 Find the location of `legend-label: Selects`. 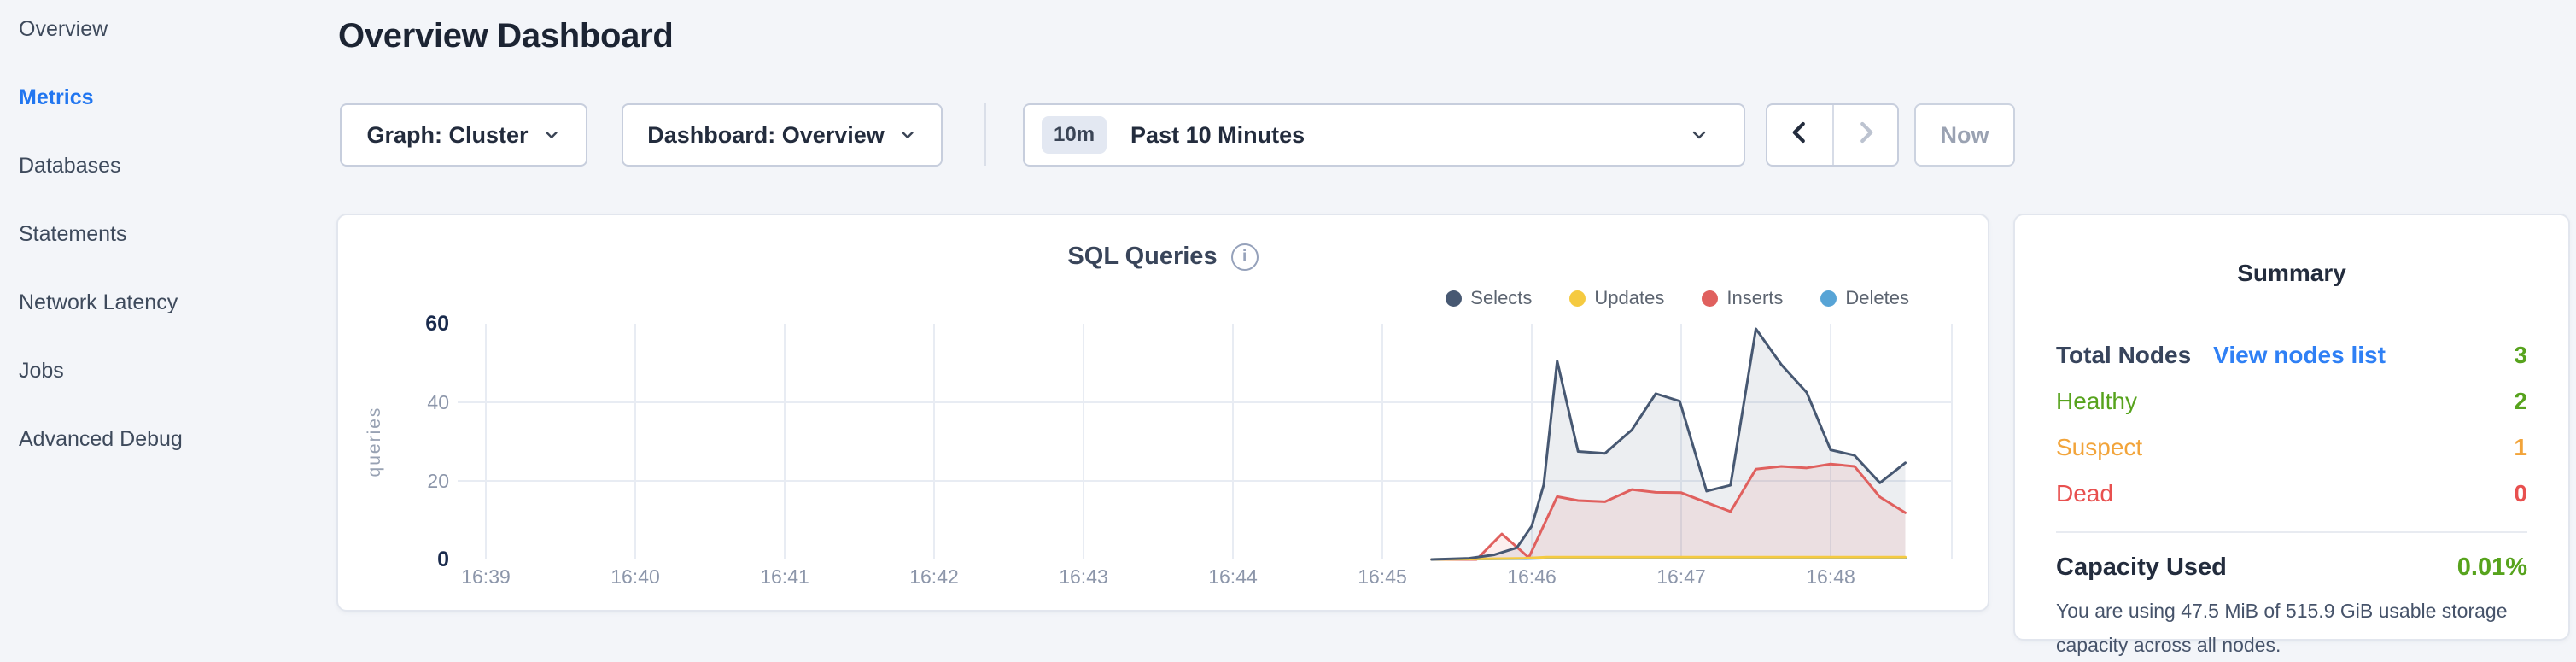

legend-label: Selects is located at coordinates (1501, 298).